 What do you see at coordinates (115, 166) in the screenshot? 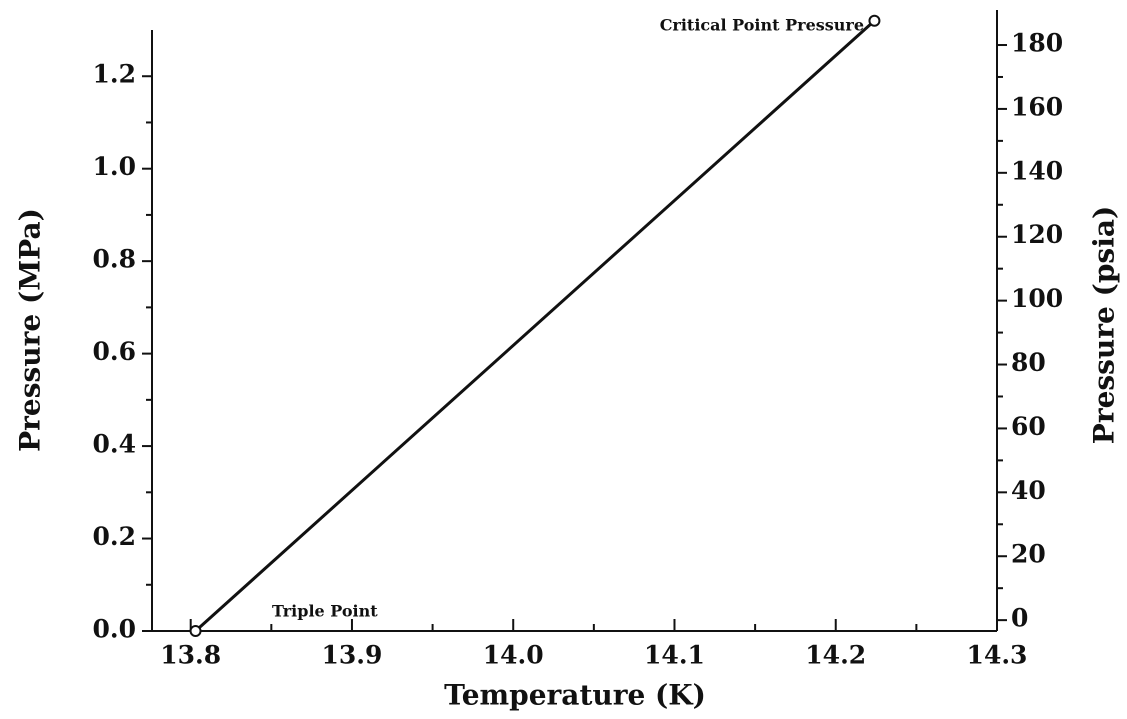
I see `y-tick-label: 1.0` at bounding box center [115, 166].